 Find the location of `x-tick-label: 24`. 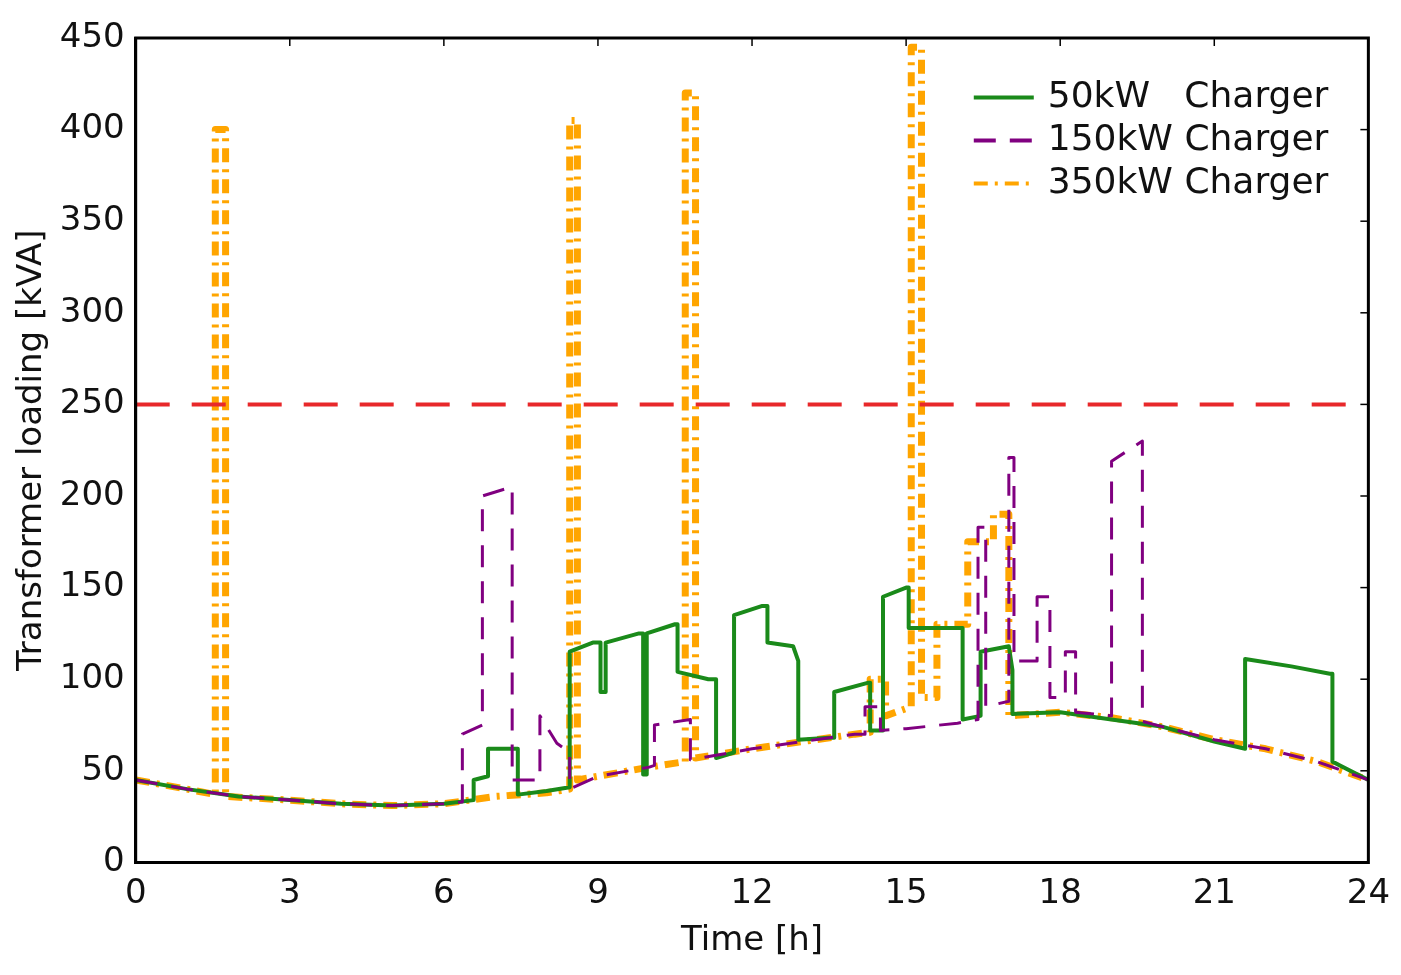

x-tick-label: 24 is located at coordinates (1368, 890).